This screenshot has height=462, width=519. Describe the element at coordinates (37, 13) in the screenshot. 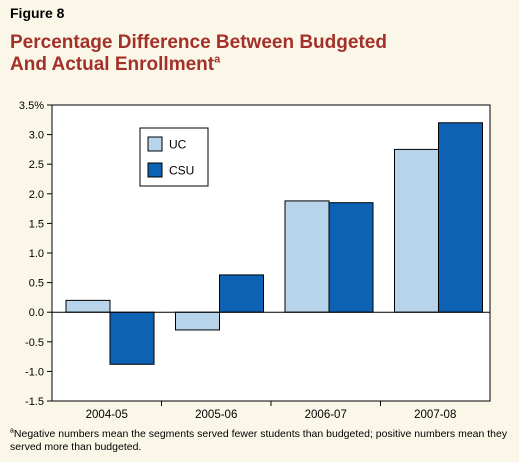

I see `figure-label: Figure 8` at that location.